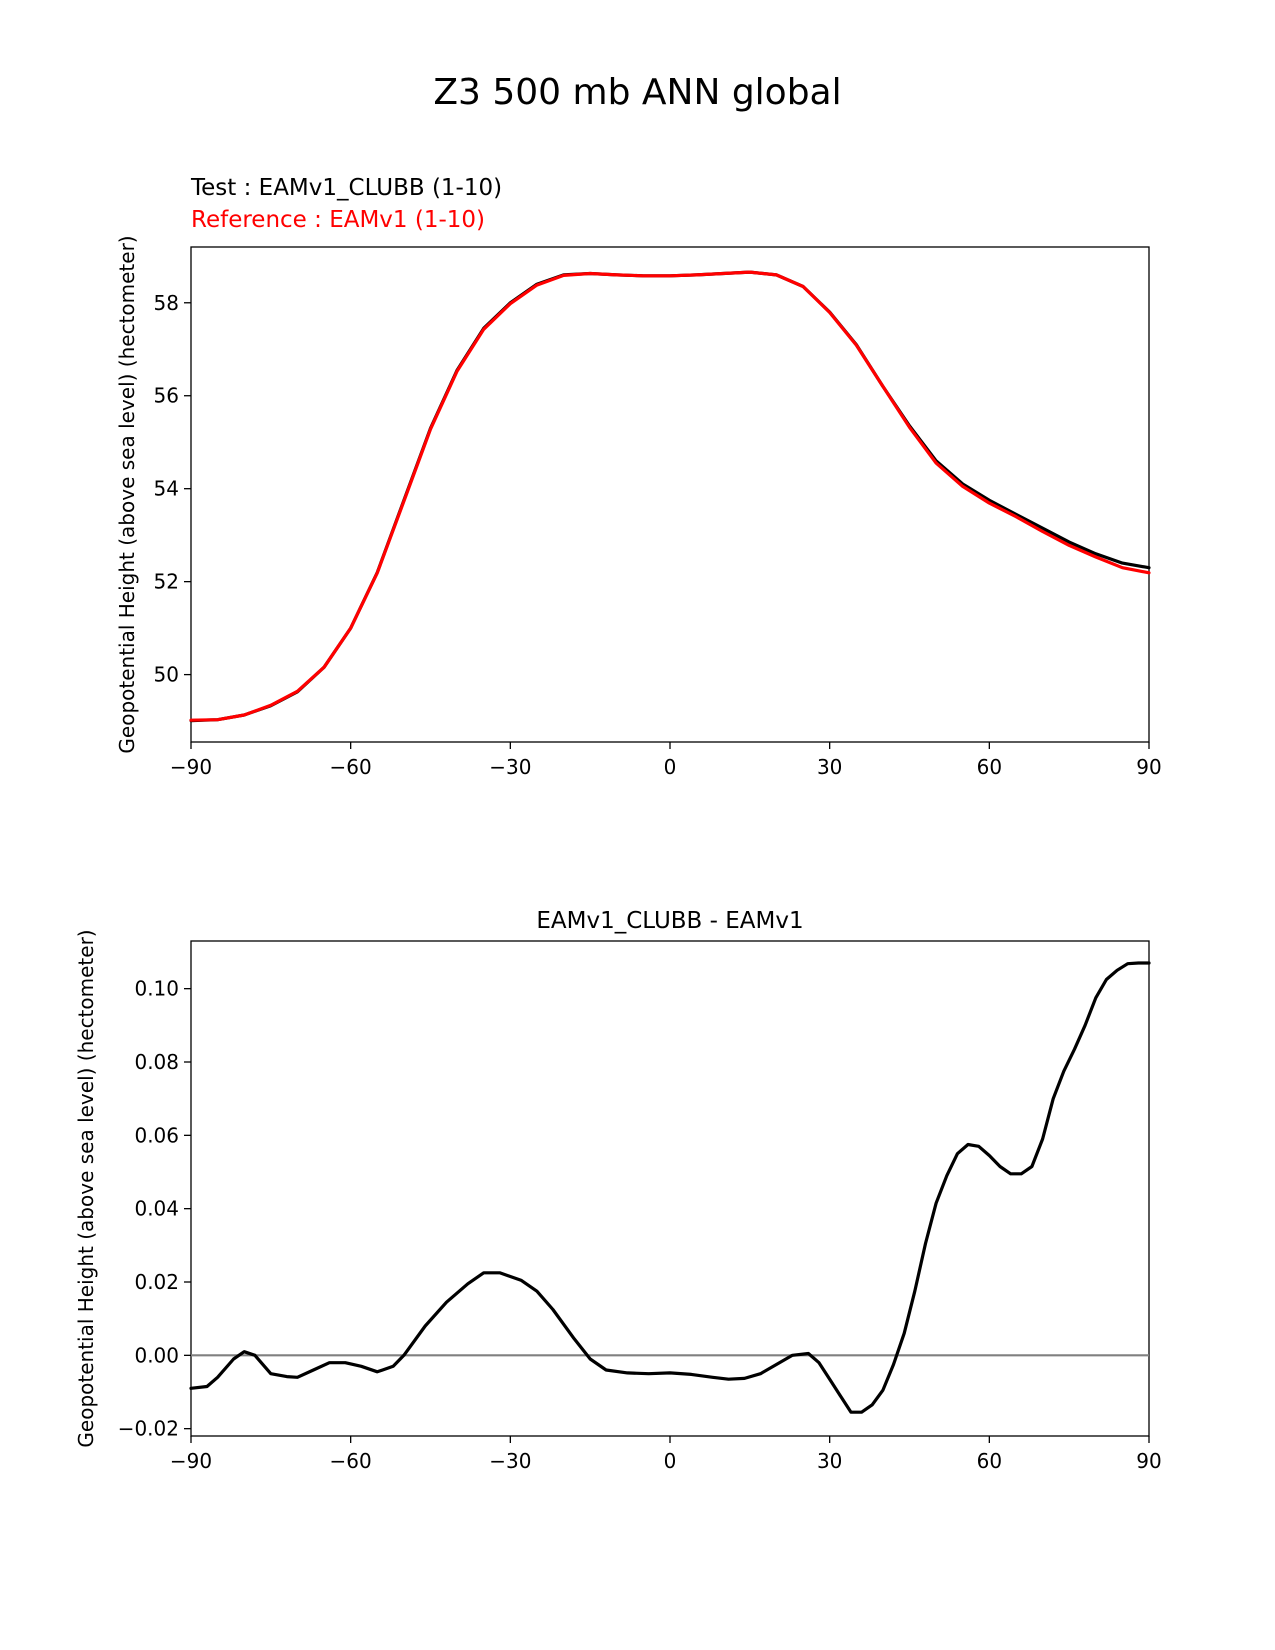 The height and width of the screenshot is (1650, 1275). Describe the element at coordinates (166, 675) in the screenshot. I see `y-tick-label: 50` at that location.